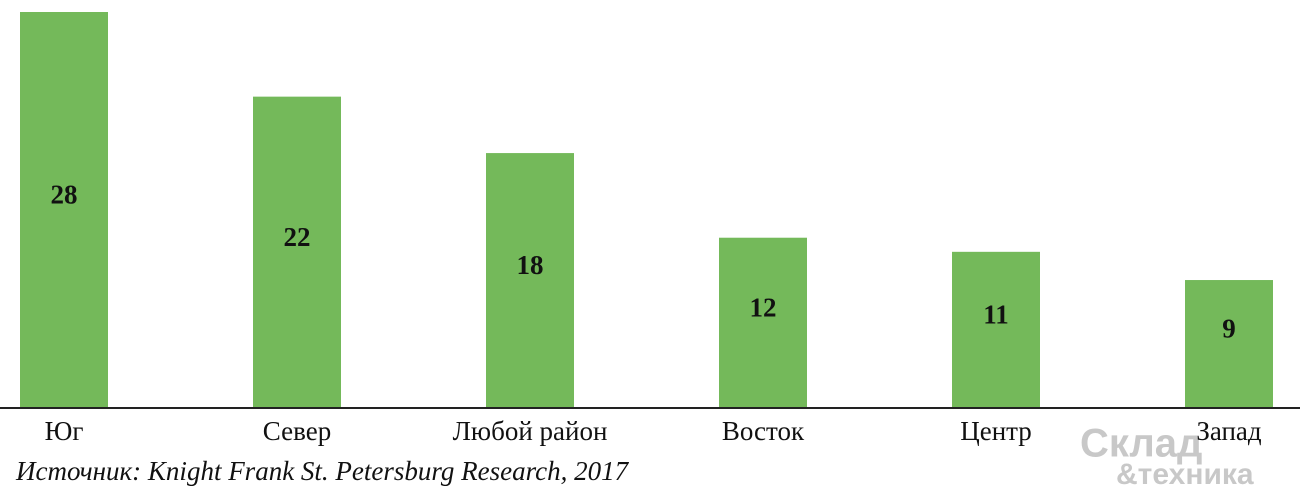 The image size is (1300, 502). What do you see at coordinates (1141, 444) in the screenshot?
I see `watermark: Склад` at bounding box center [1141, 444].